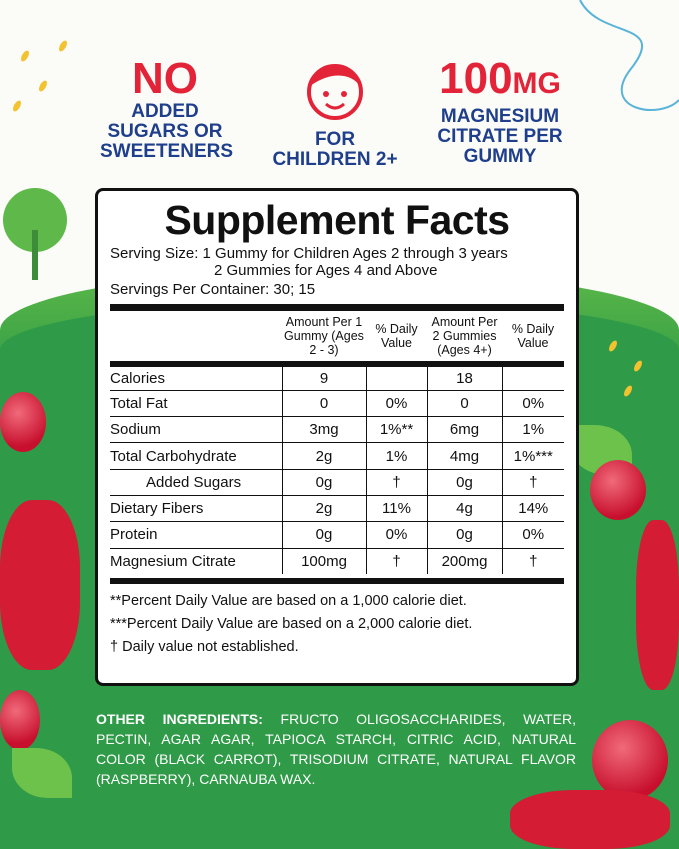 The image size is (679, 849). What do you see at coordinates (396, 509) in the screenshot?
I see `nutrient-value: 11%` at bounding box center [396, 509].